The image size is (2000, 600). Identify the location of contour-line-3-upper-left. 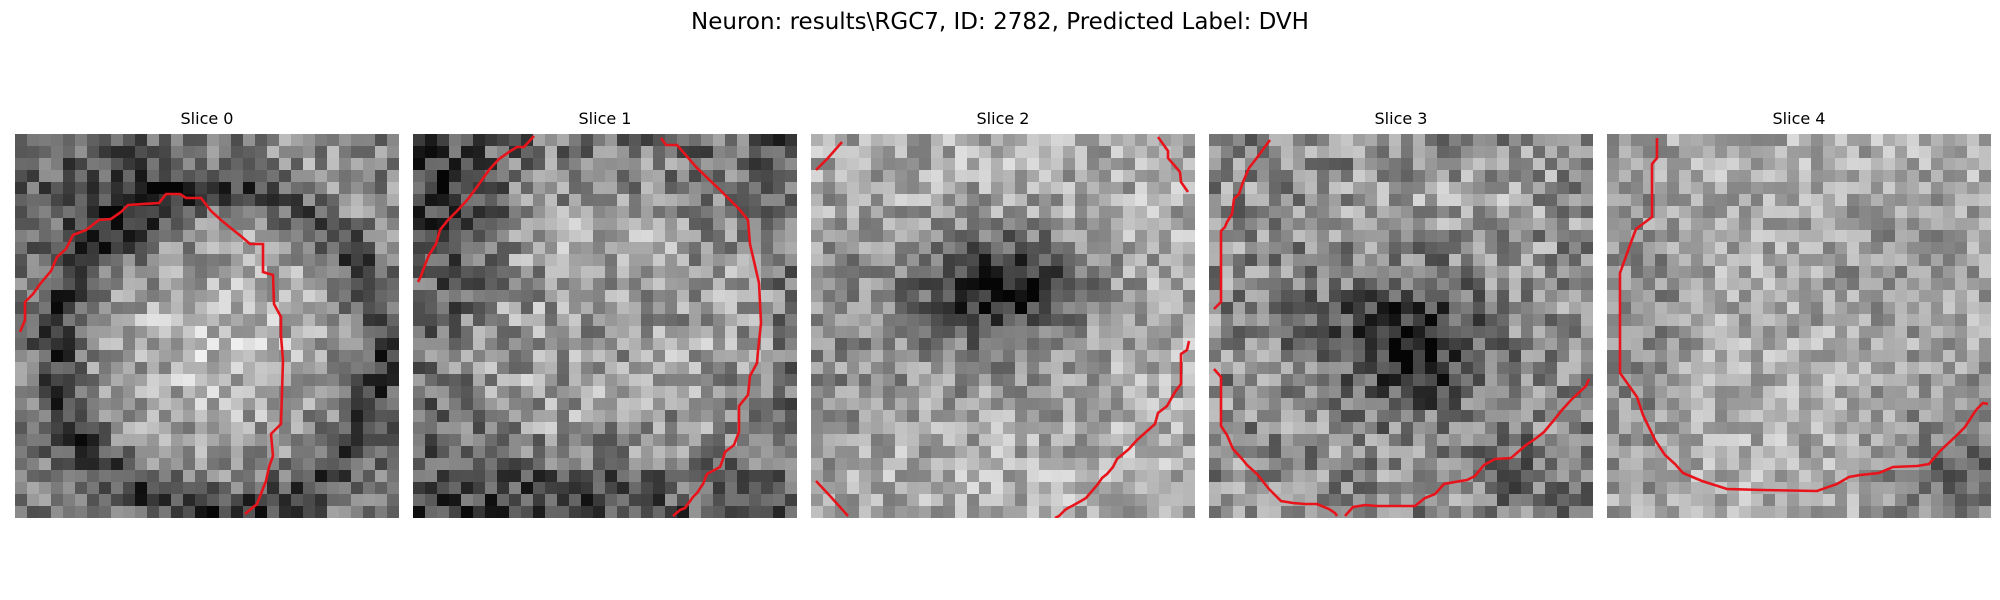
(1242, 224).